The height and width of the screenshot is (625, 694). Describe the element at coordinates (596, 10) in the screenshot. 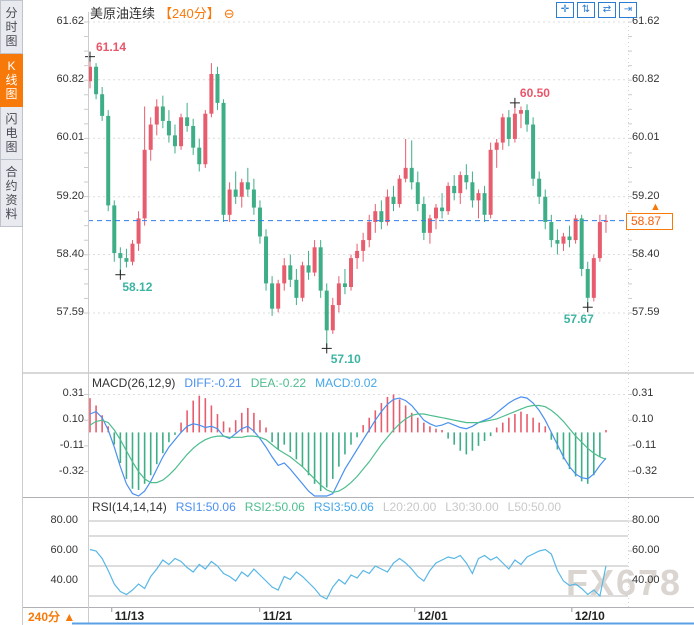

I see `chart-toolbar: ✛ ⇅ ⇄ ⇥` at that location.